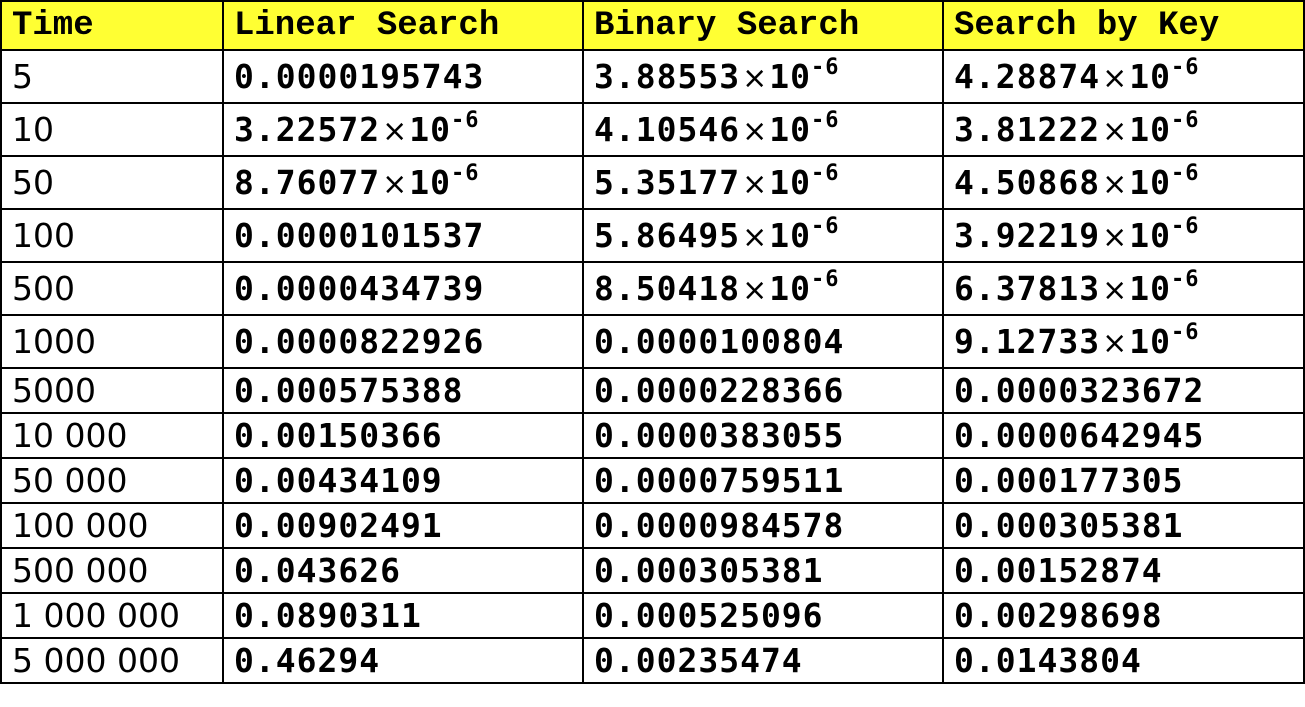 This screenshot has height=707, width=1305. I want to click on linear-search-cell: 8.76077×10-6, so click(403, 182).